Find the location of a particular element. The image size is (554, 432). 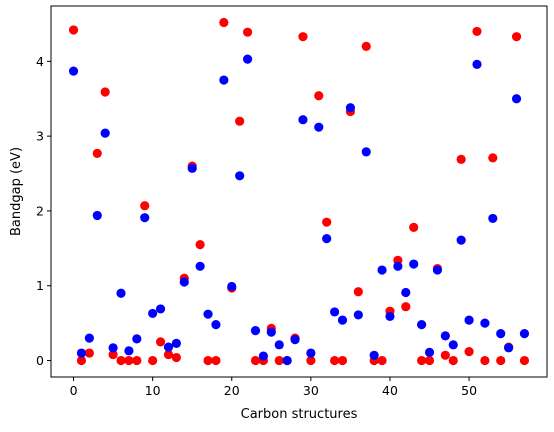

y-tick-label: 2 is located at coordinates (40, 210).